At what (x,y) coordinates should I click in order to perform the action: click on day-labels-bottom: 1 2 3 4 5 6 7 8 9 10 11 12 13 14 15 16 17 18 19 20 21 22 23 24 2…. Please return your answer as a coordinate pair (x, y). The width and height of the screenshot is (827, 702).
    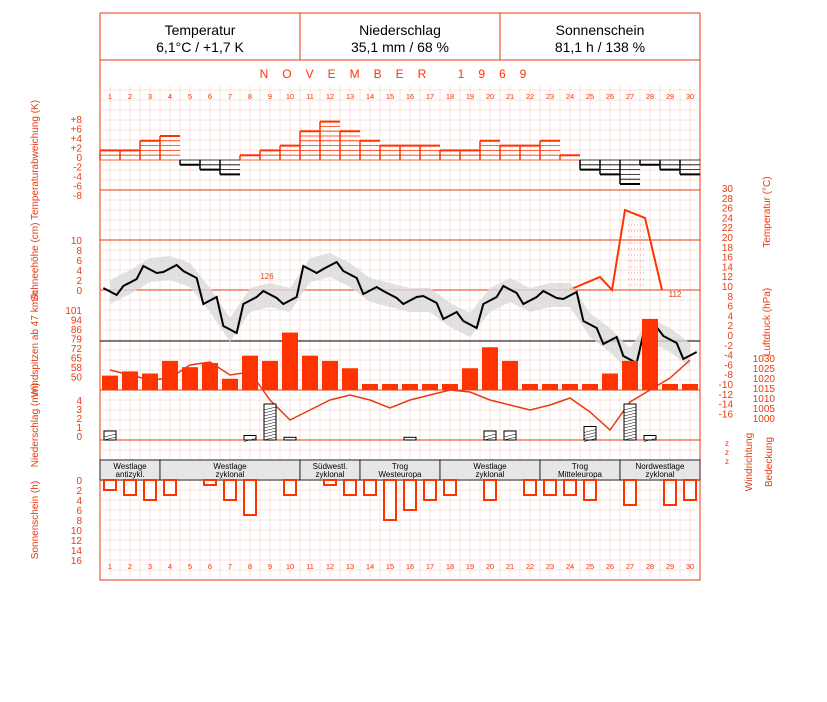
    Looking at the image, I should click on (401, 566).